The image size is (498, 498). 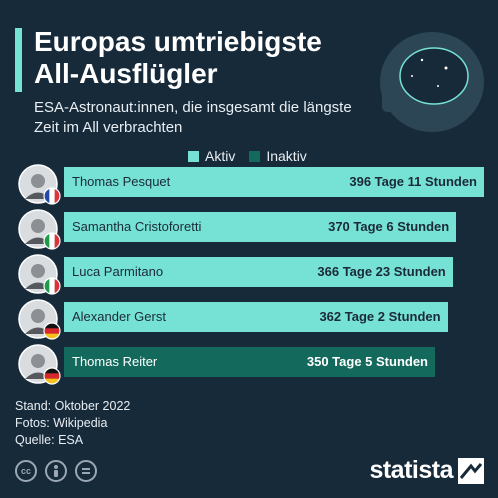 I want to click on bar-category-label: Thomas Reiter, so click(x=115, y=361).